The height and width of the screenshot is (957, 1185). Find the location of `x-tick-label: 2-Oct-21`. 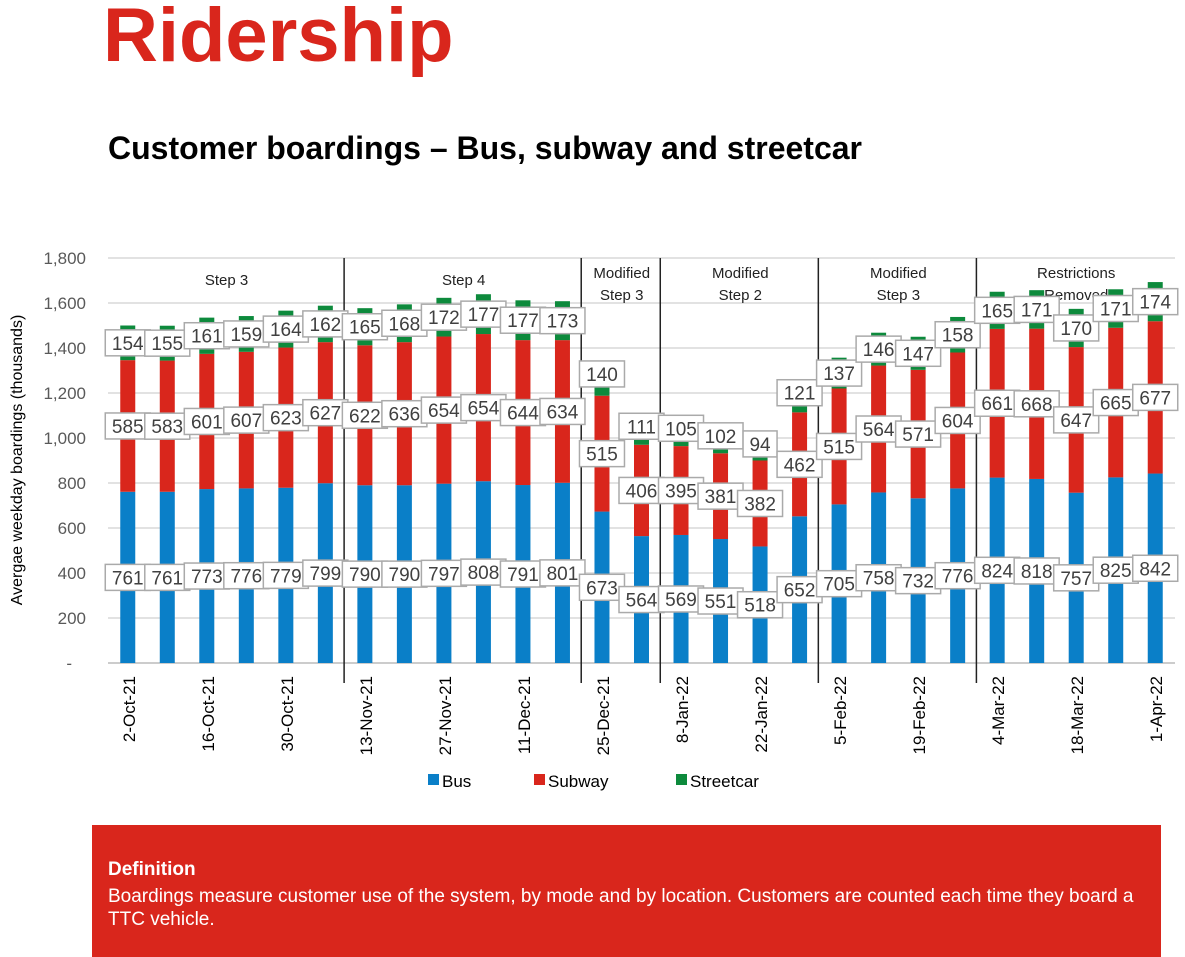

x-tick-label: 2-Oct-21 is located at coordinates (129, 709).